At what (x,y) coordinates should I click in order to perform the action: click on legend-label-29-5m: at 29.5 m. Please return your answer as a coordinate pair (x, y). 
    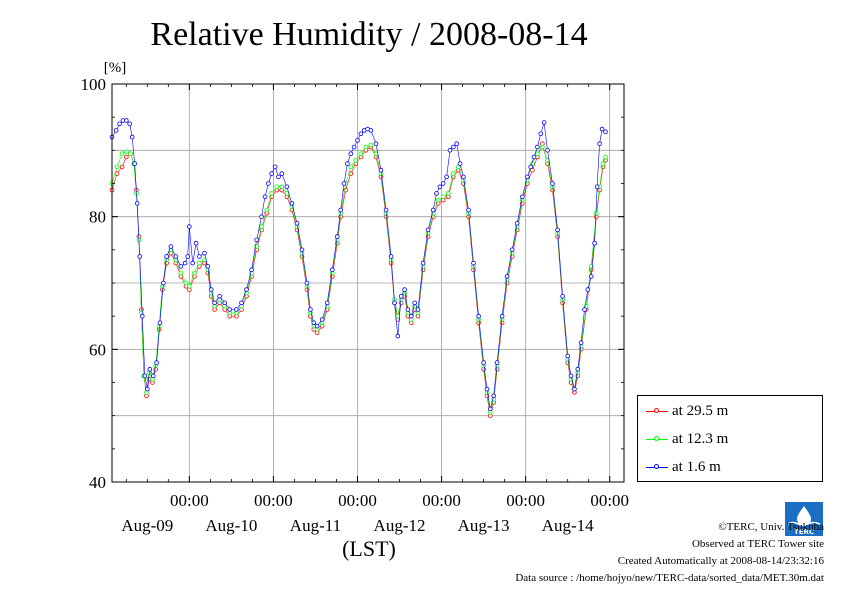
    Looking at the image, I should click on (700, 410).